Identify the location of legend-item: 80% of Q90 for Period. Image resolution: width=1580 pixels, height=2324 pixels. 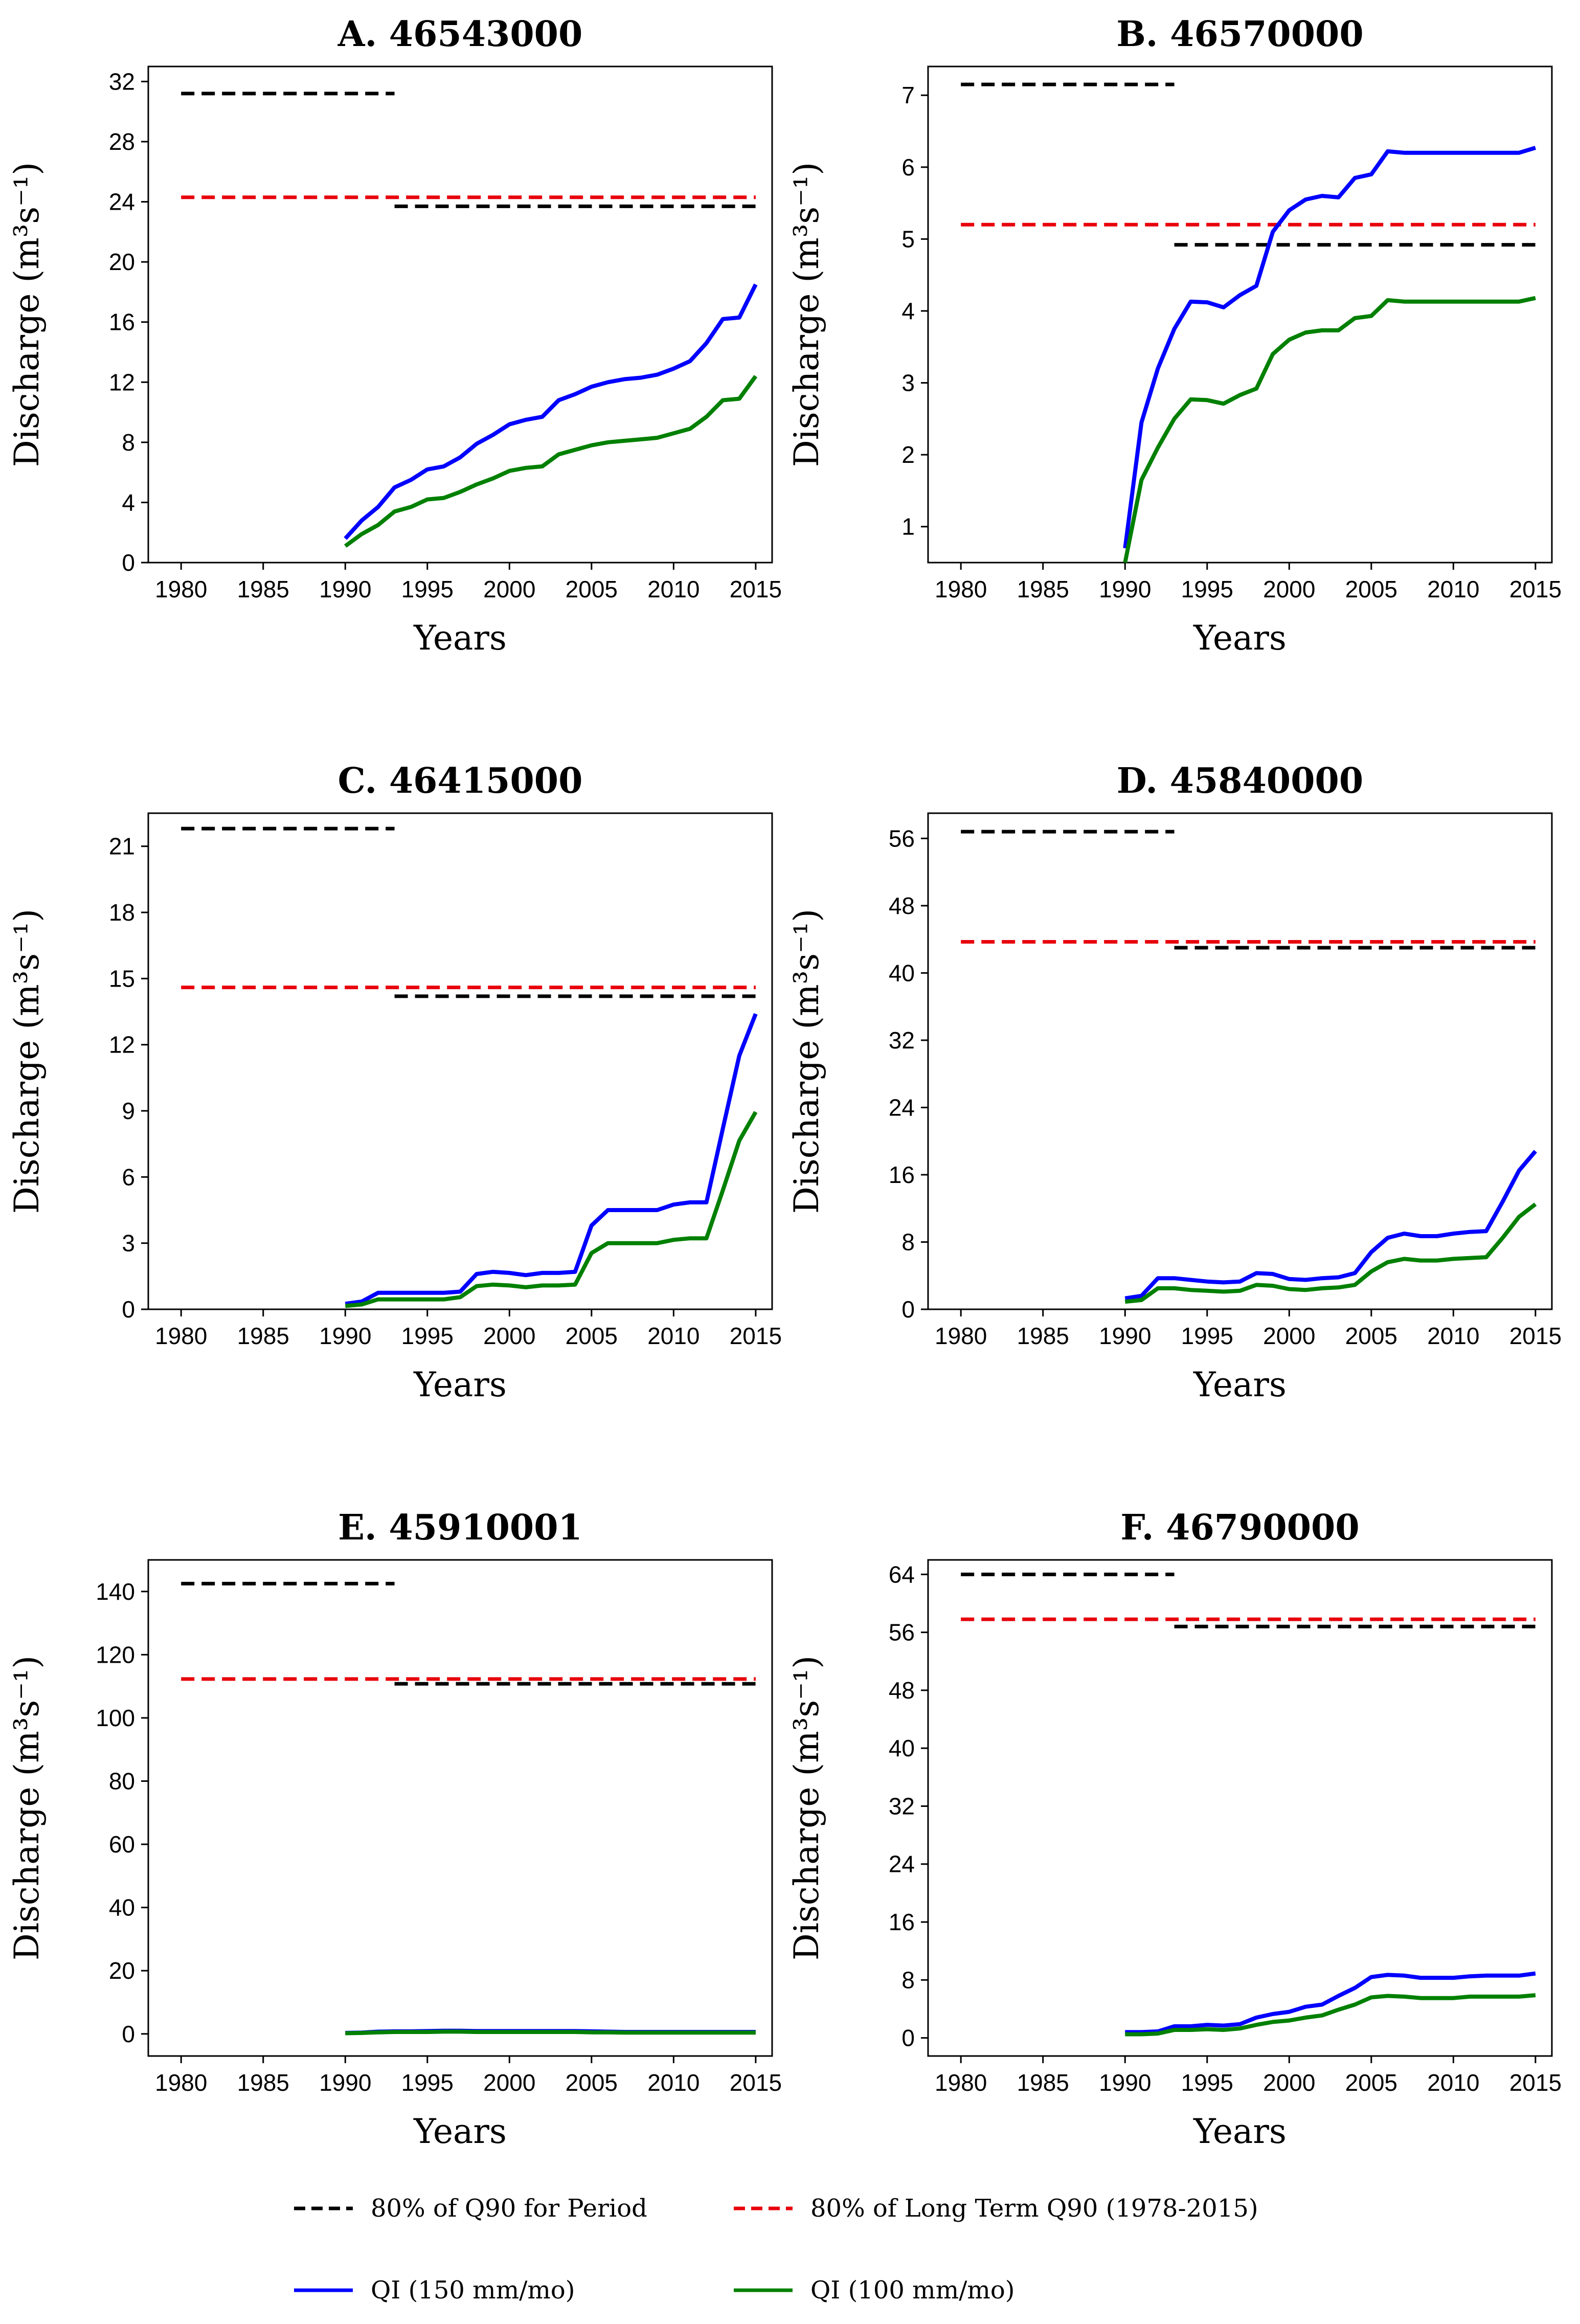
(470, 2208).